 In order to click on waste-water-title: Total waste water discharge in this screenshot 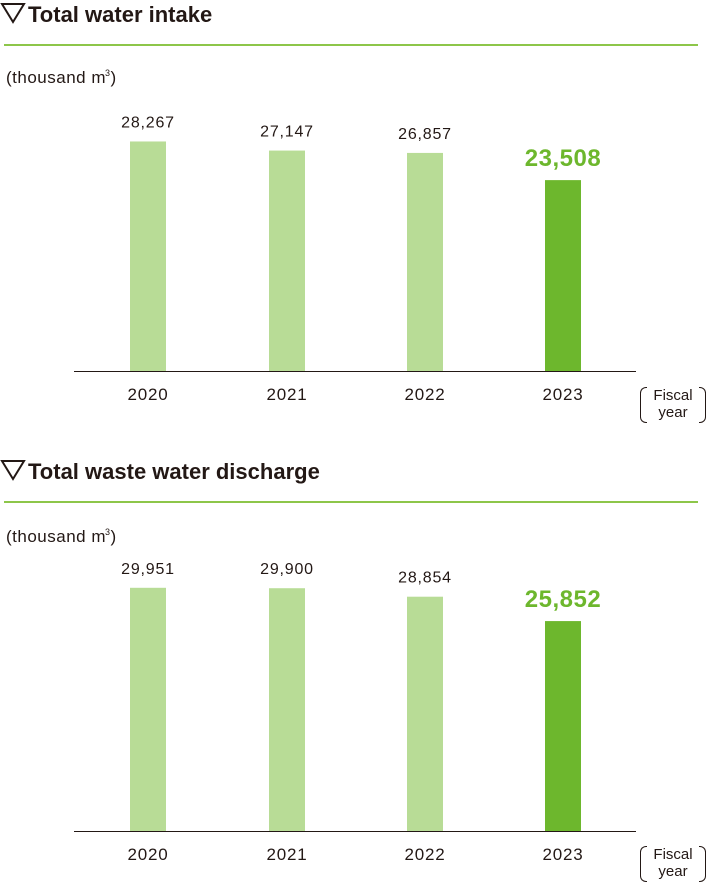, I will do `click(160, 472)`.